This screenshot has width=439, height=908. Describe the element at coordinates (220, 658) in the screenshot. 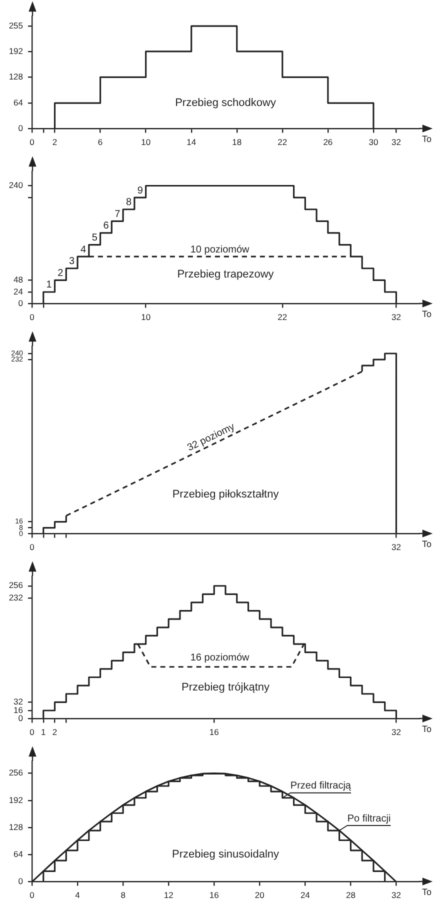

I see `annotation: 16 poziomów` at that location.